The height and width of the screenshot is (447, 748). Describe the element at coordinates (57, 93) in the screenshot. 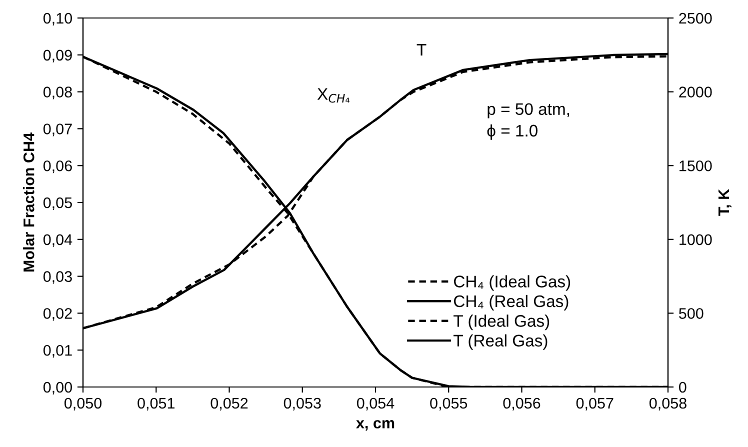

I see `y-tick-label: 0,08` at that location.